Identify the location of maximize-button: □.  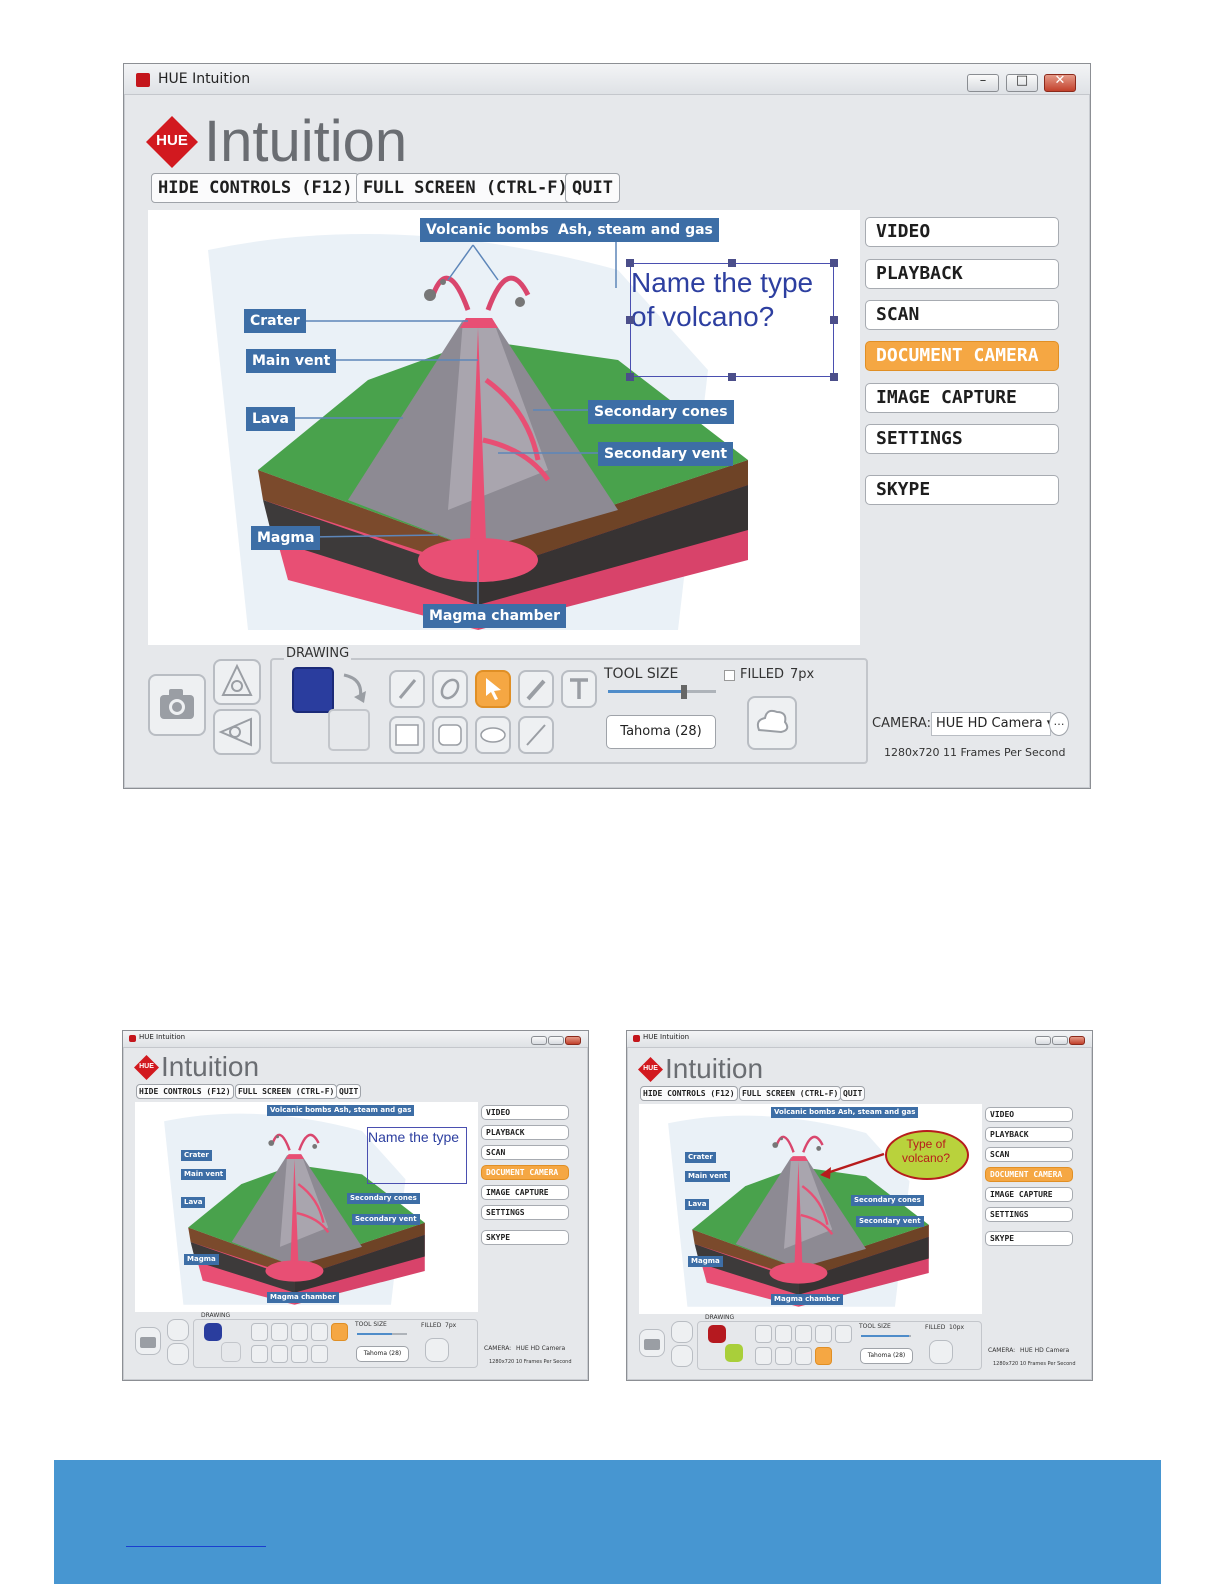
(1022, 82).